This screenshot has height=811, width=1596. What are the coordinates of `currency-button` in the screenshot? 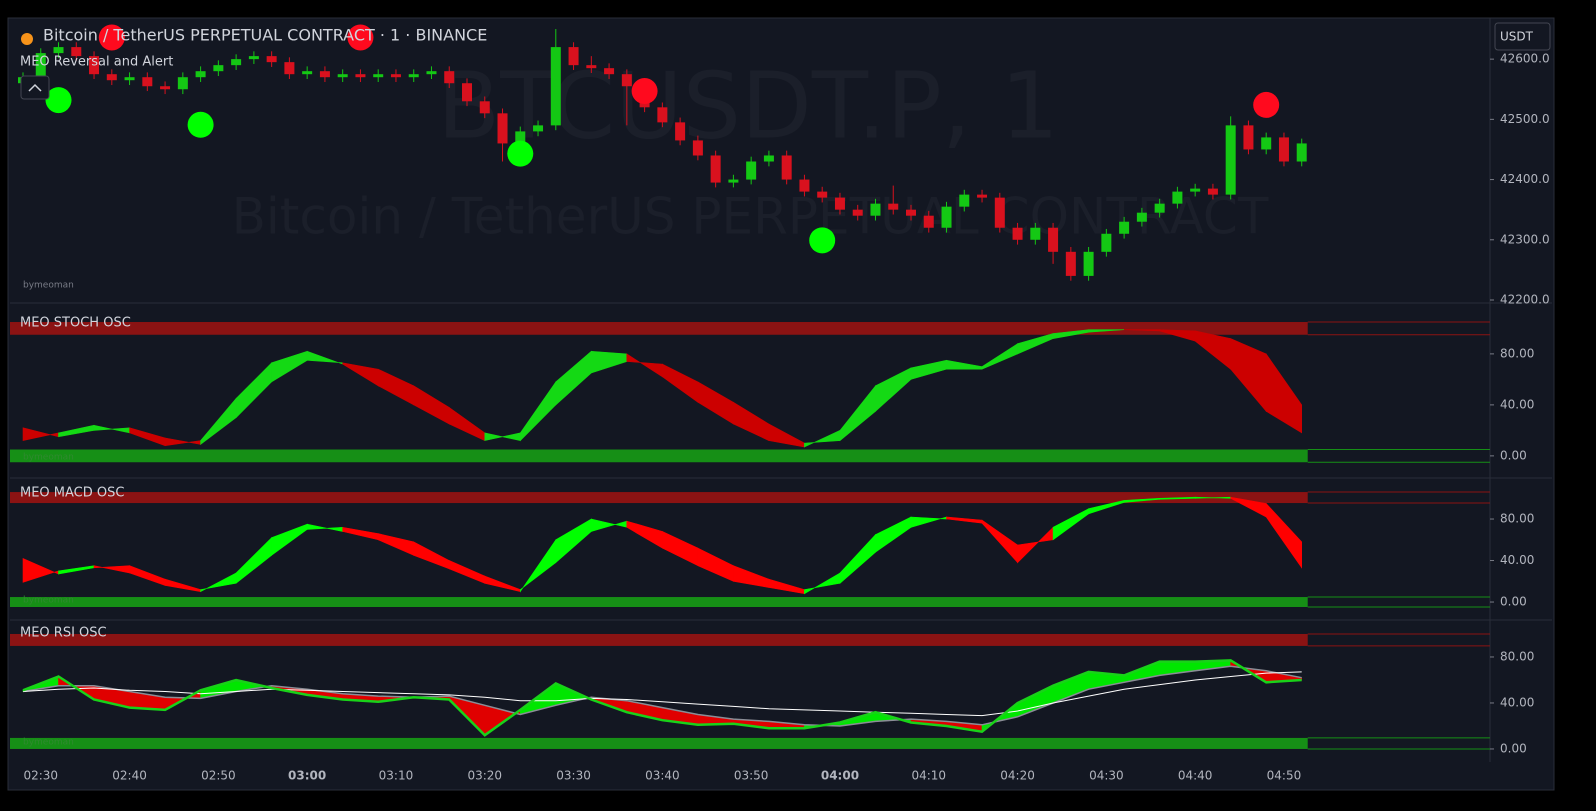 It's located at (1522, 36).